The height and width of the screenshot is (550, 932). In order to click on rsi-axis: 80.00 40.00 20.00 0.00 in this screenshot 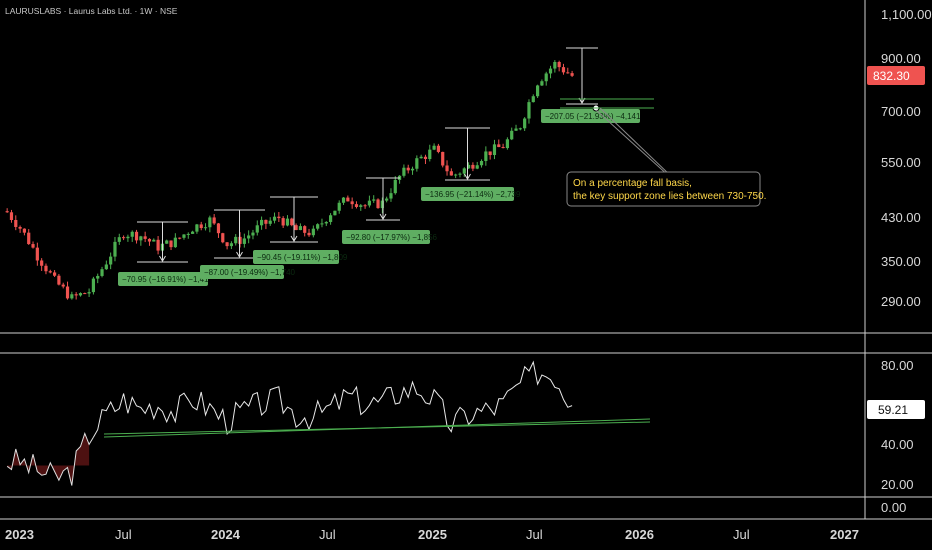, I will do `click(897, 436)`.